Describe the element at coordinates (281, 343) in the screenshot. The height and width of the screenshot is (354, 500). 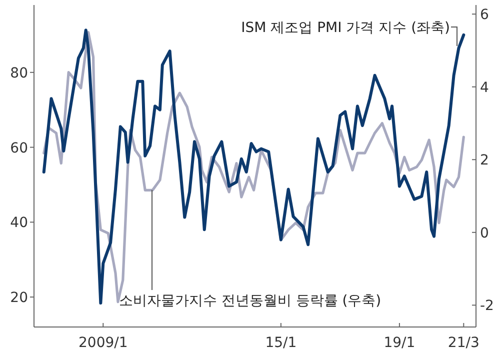
I see `x-tick-label: 15/1` at that location.